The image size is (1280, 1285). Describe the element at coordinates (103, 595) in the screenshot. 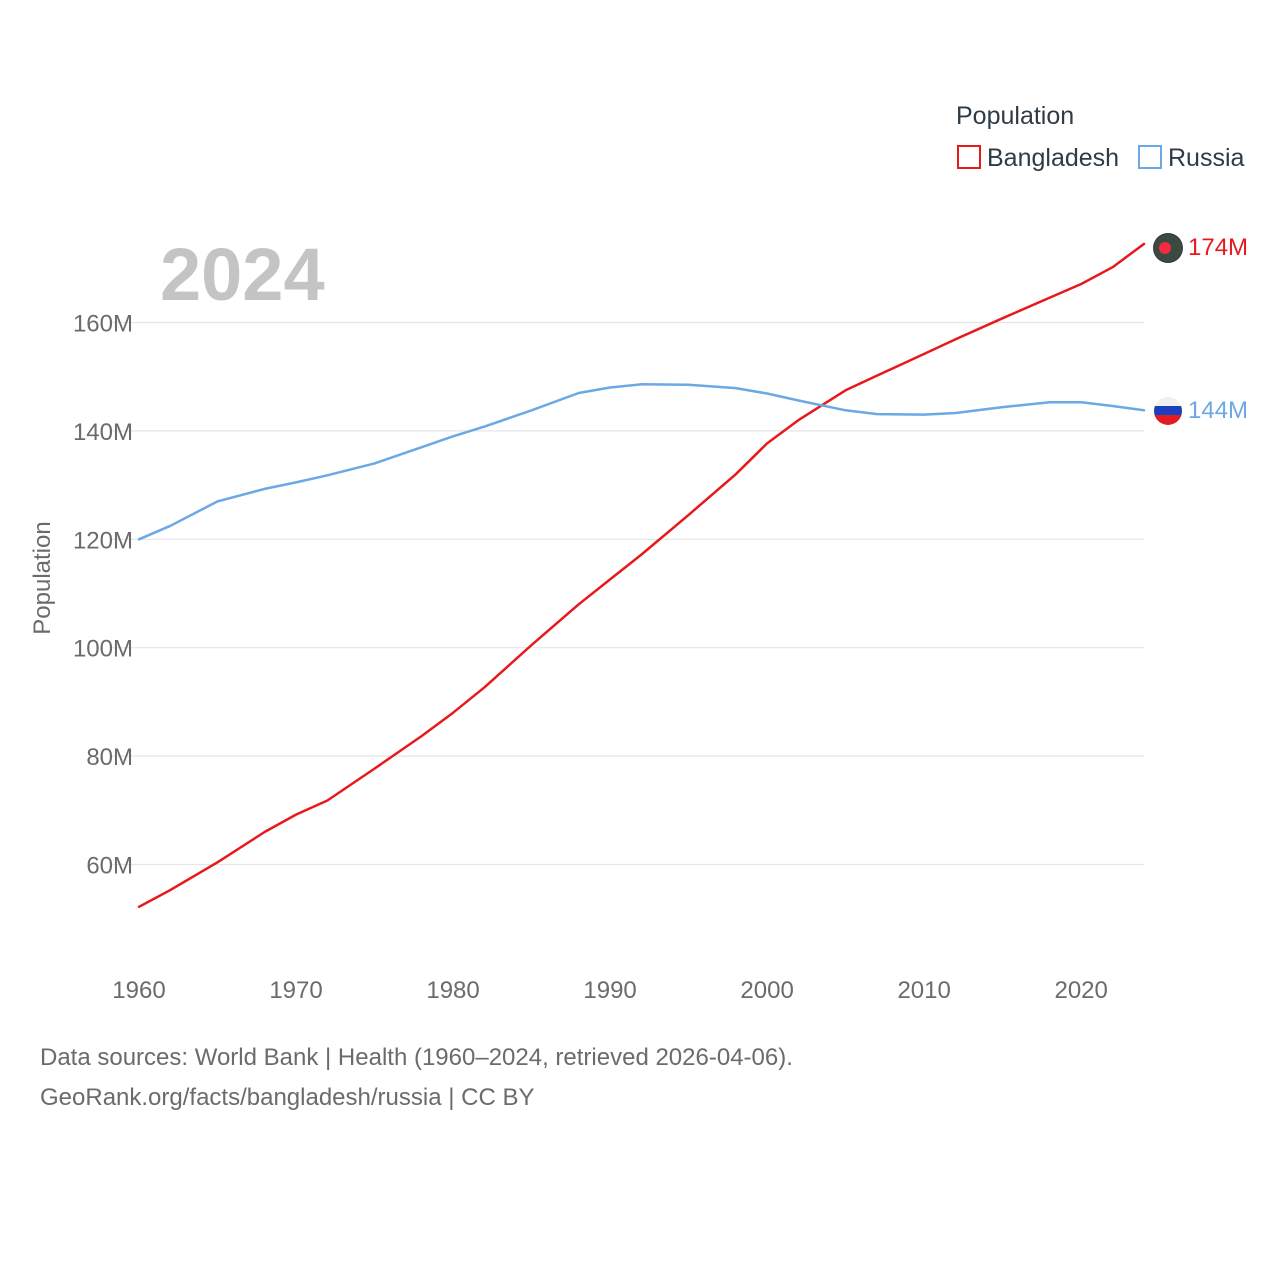

I see `y-axis-ticks: 60M 80M 100M 120M 140M 160M` at that location.